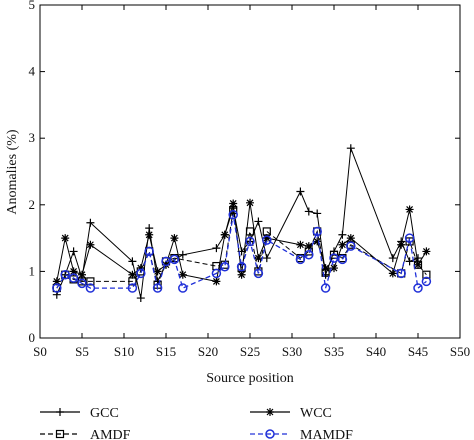 Image resolution: width=474 pixels, height=440 pixels. I want to click on legend-label-amdf: AMDF, so click(110, 434).